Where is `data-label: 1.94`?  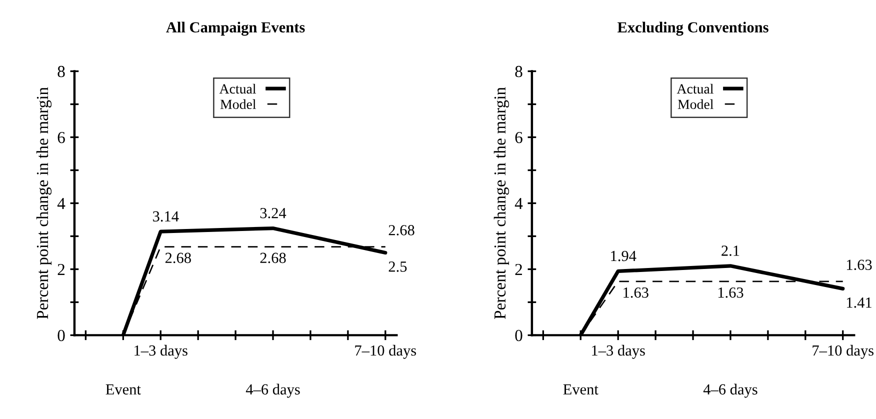
data-label: 1.94 is located at coordinates (623, 256).